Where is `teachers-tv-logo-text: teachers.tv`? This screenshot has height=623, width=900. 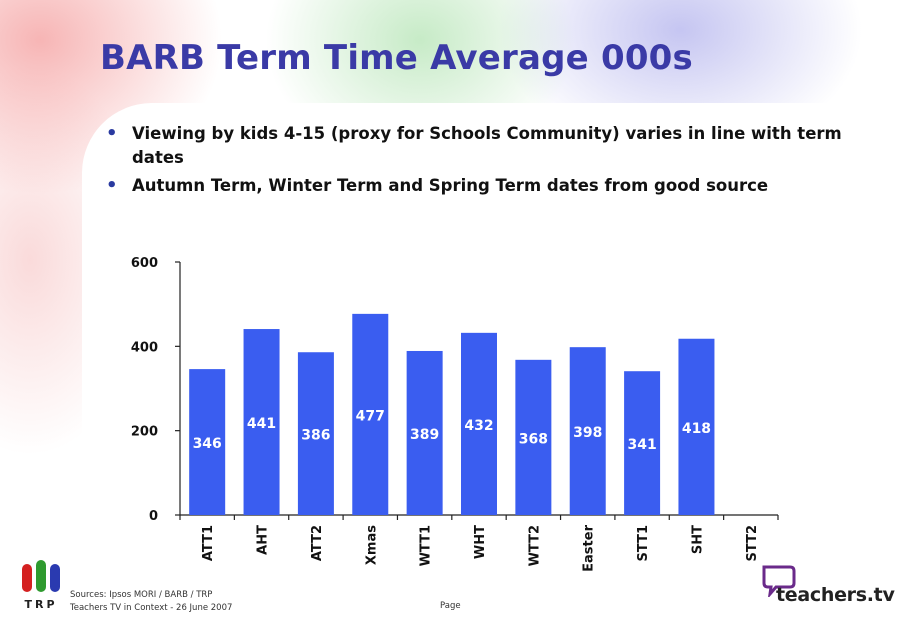 teachers-tv-logo-text: teachers.tv is located at coordinates (835, 595).